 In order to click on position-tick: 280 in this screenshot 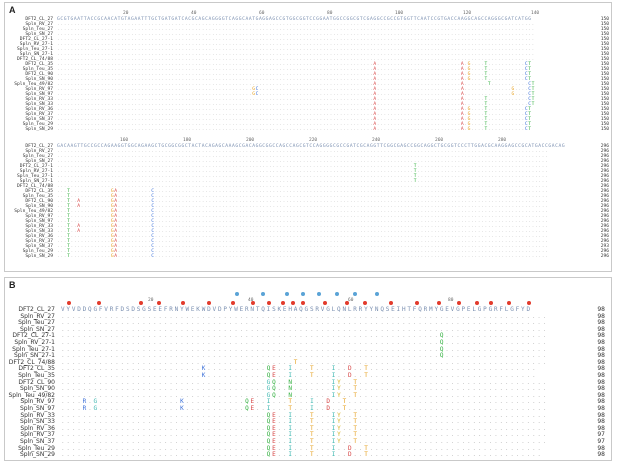, I will do `click(502, 140)`.